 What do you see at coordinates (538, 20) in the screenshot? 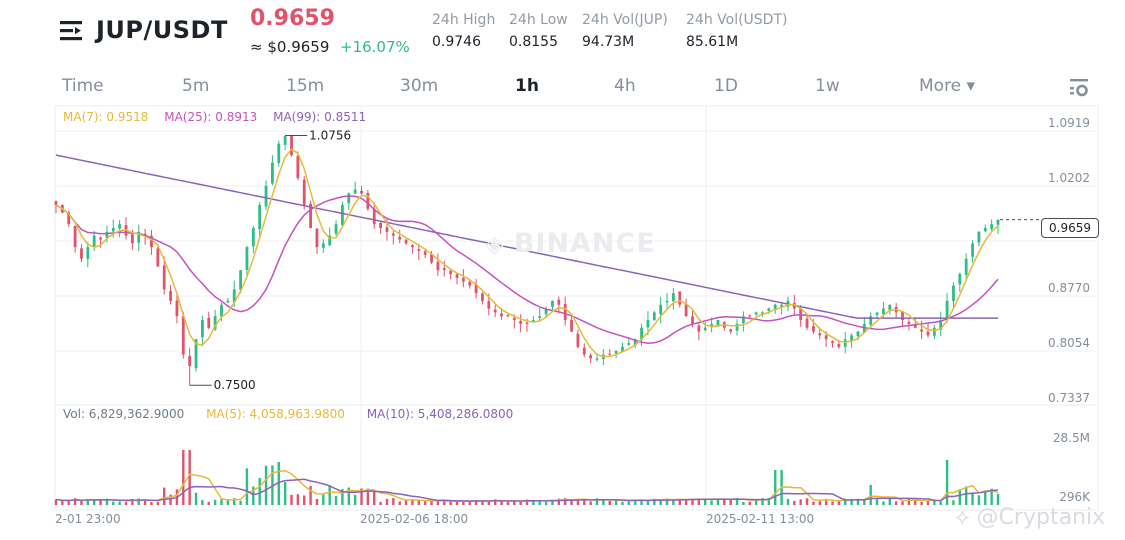
I see `stat-label: 24h Low` at bounding box center [538, 20].